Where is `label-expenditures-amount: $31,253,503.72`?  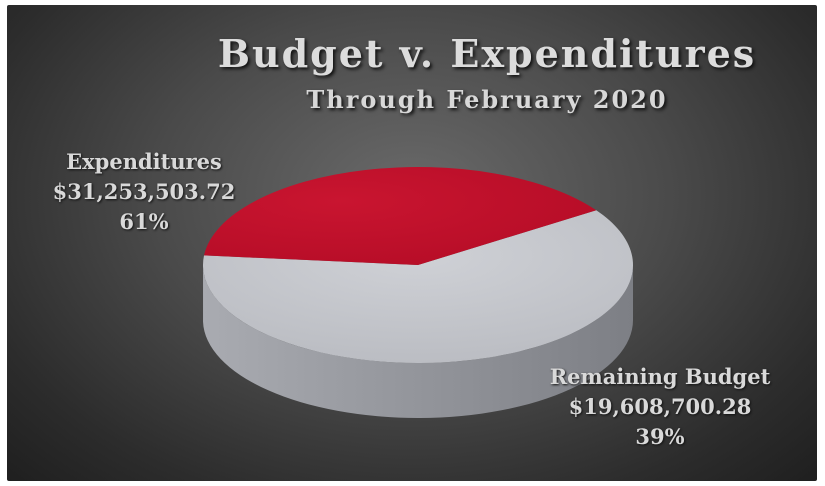 label-expenditures-amount: $31,253,503.72 is located at coordinates (144, 191).